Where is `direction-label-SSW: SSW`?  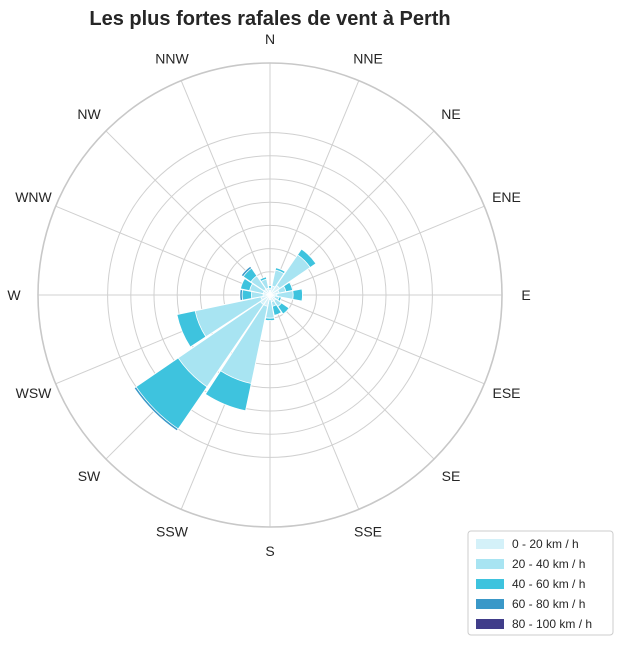
direction-label-SSW: SSW is located at coordinates (172, 532).